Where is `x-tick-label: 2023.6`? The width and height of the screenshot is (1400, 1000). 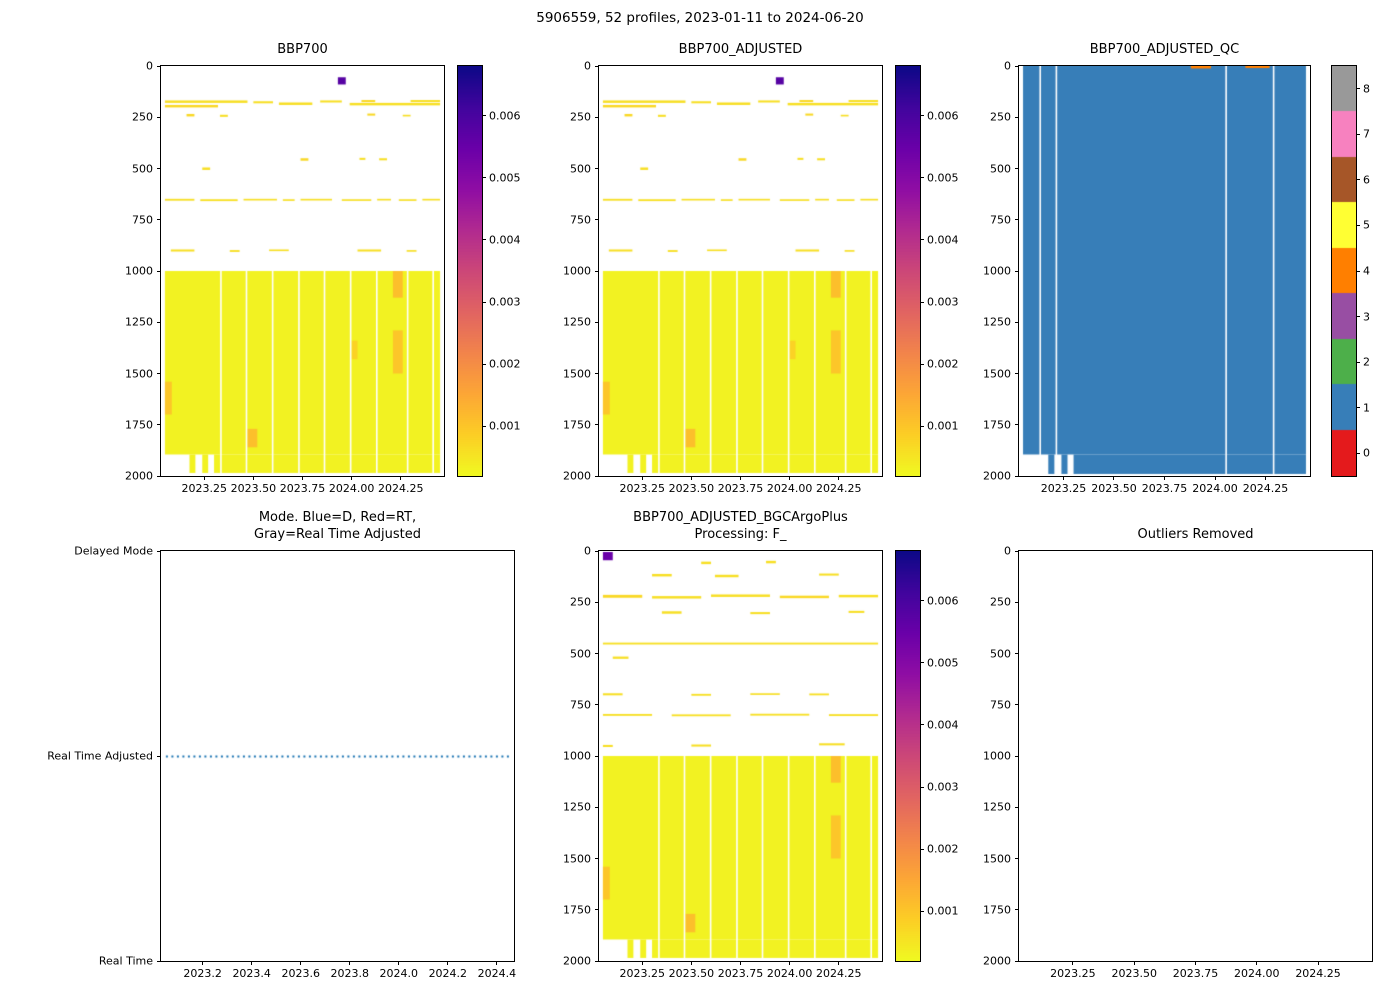 x-tick-label: 2023.6 is located at coordinates (300, 973).